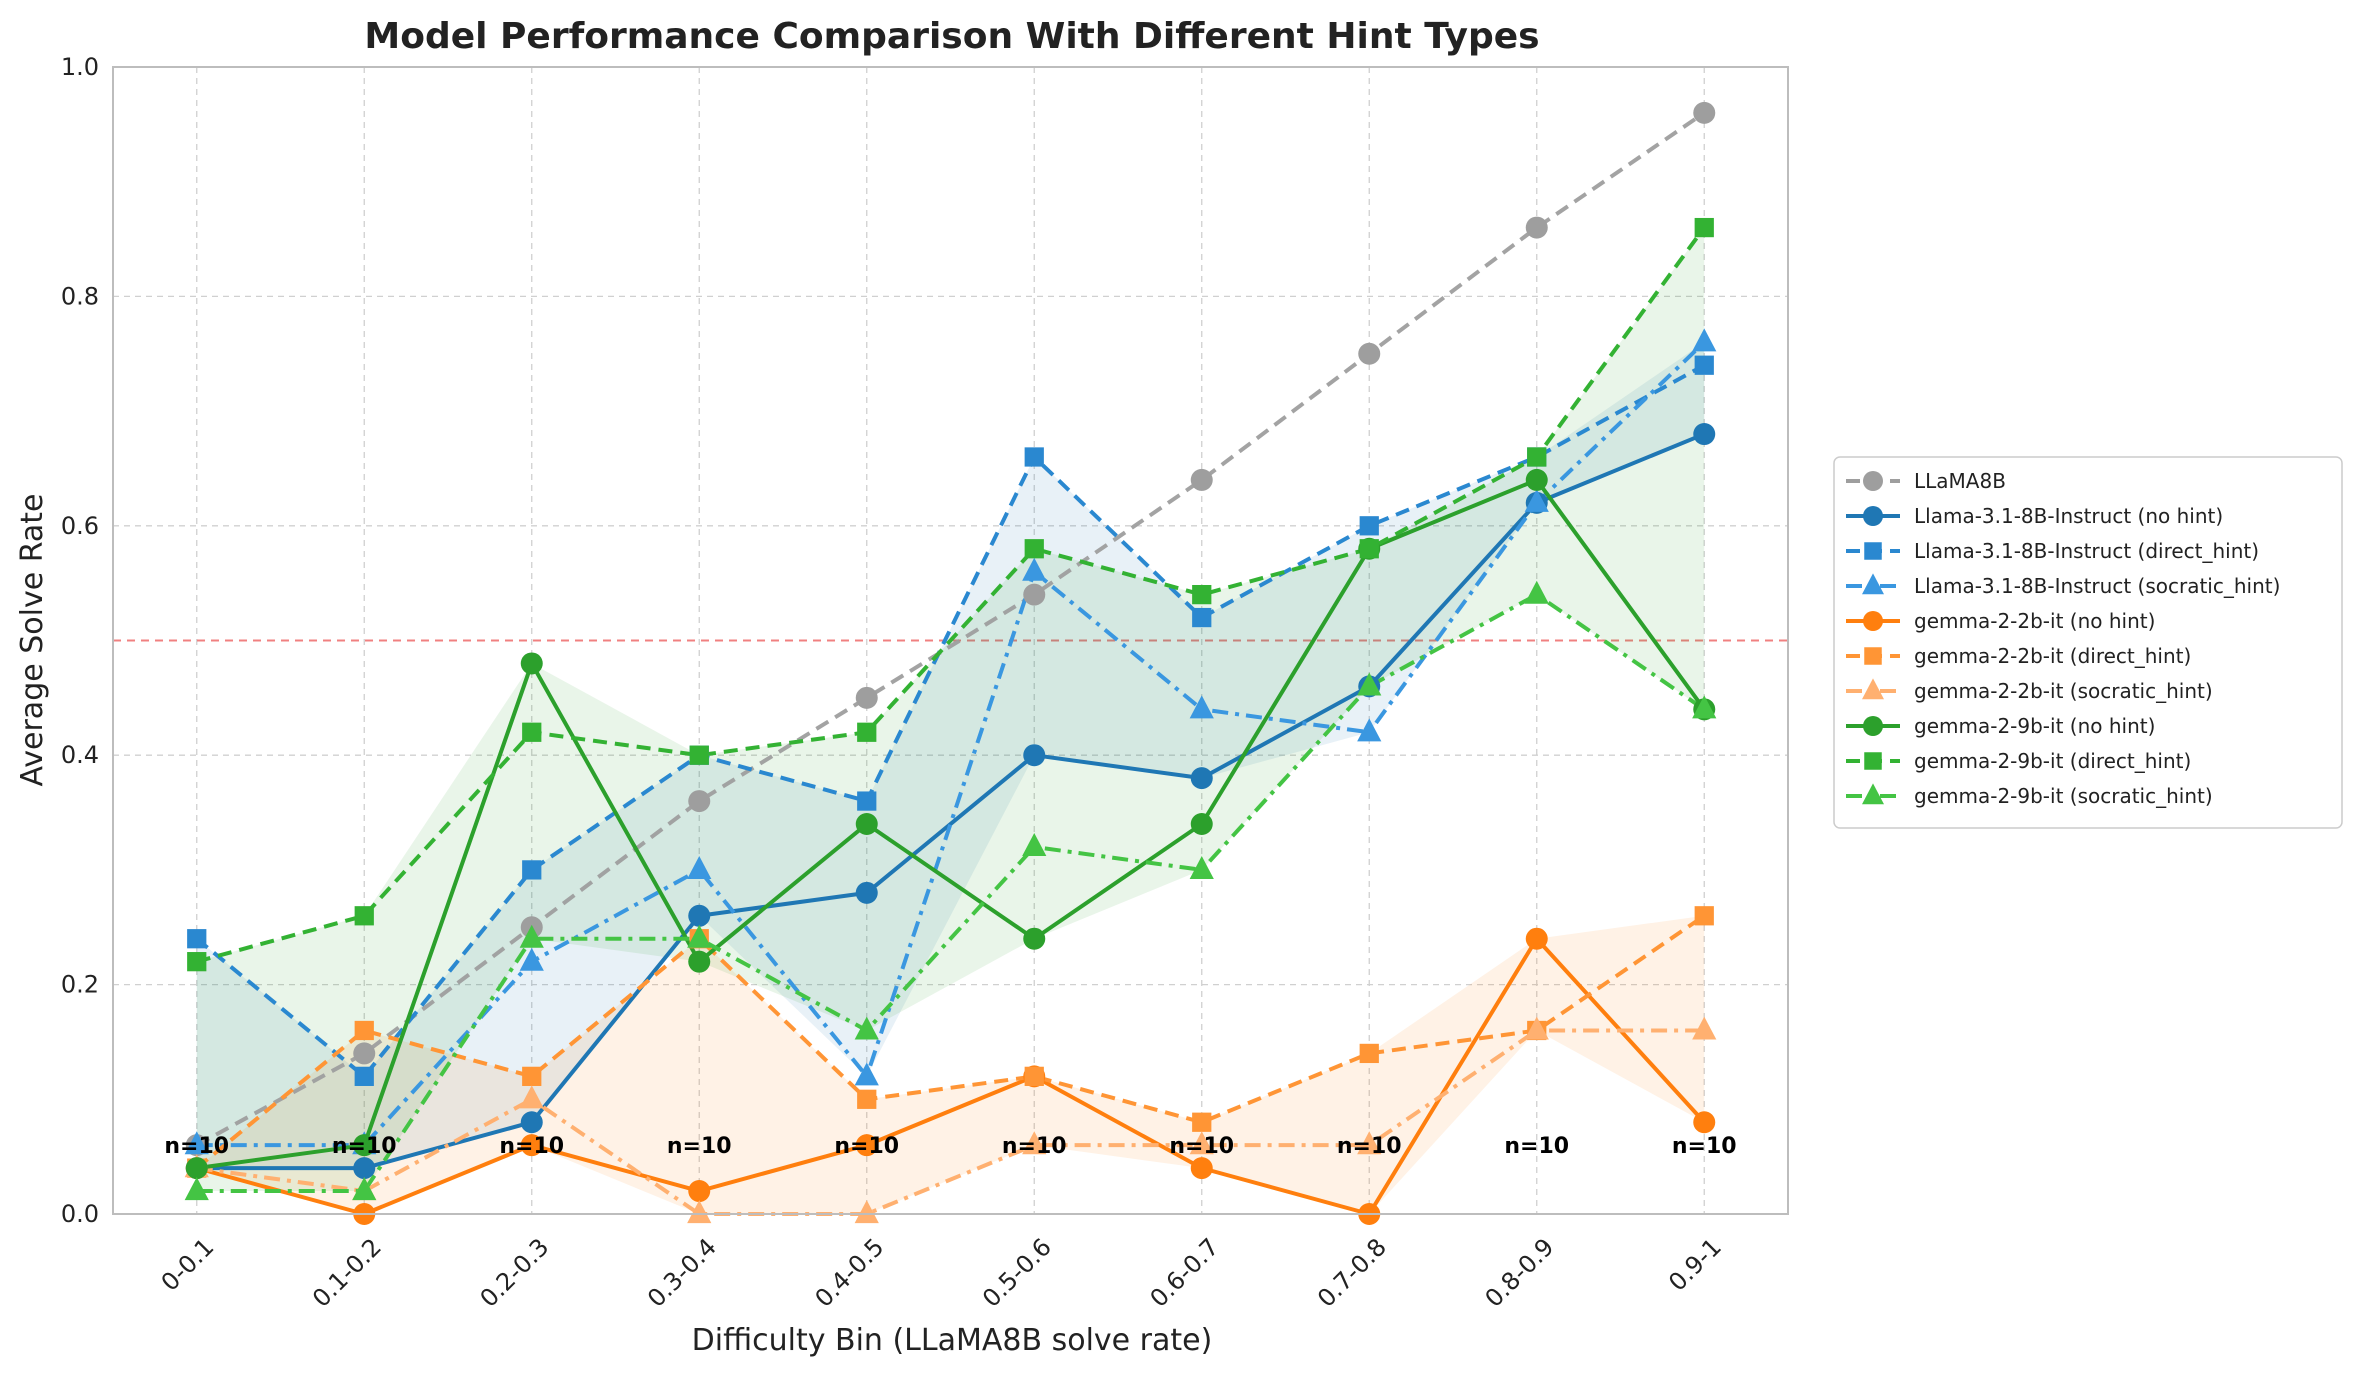 The width and height of the screenshot is (2359, 1377). I want to click on legend-label: gemma-2-9b-it (no hint), so click(2034, 726).